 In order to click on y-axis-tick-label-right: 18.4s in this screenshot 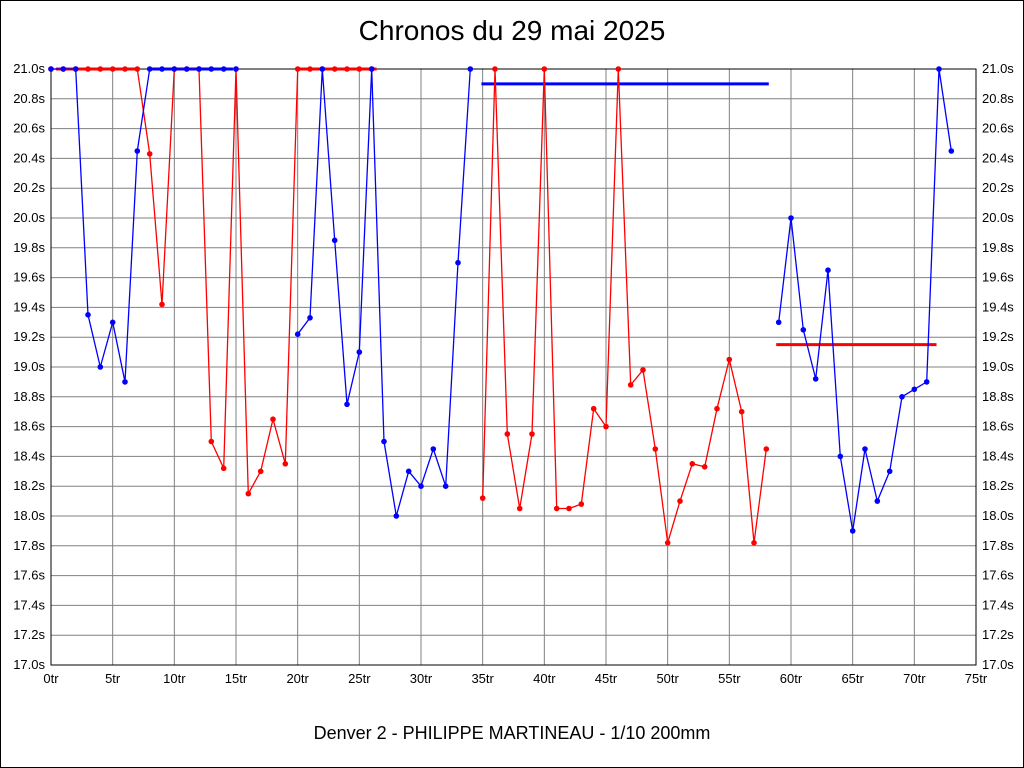, I will do `click(998, 455)`.